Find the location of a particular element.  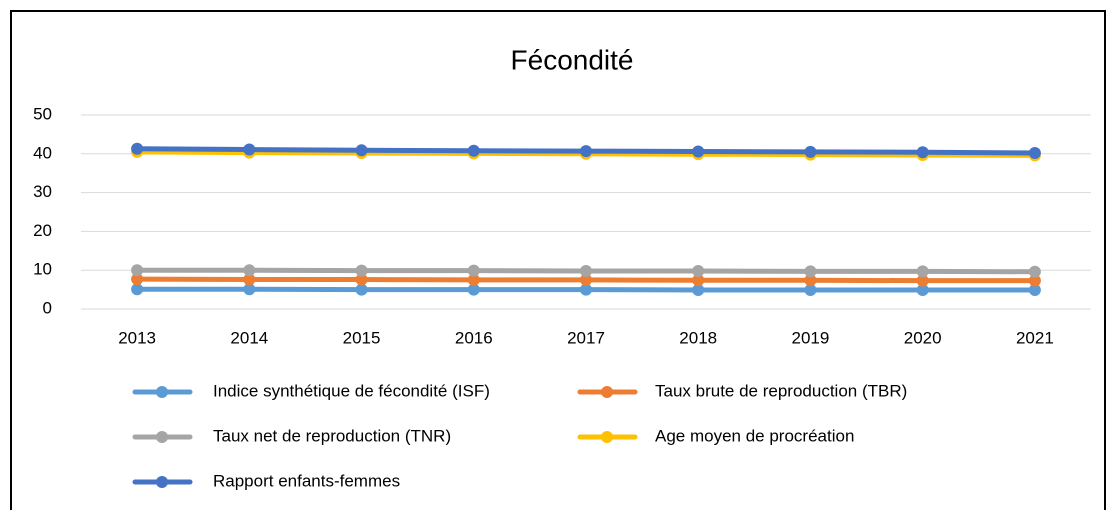

y-tick-label: 10 is located at coordinates (42, 269).